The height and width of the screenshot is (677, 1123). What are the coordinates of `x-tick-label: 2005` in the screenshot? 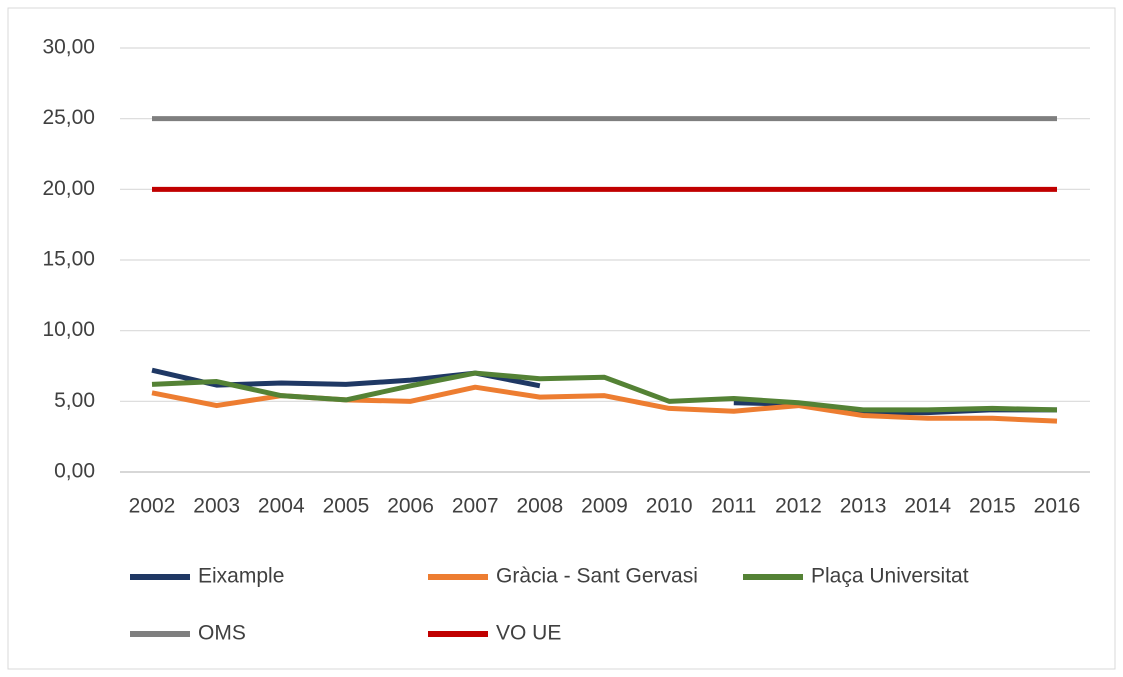 It's located at (346, 506).